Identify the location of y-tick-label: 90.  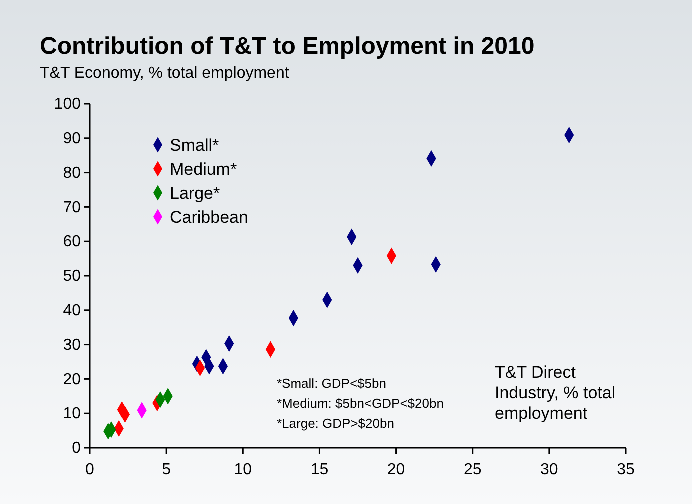
(72, 139).